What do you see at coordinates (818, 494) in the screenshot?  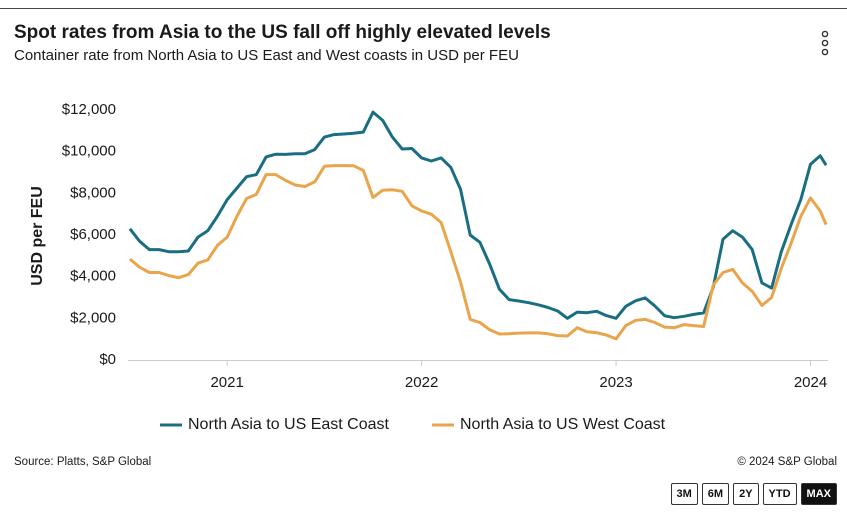 I see `range-button: MAX` at bounding box center [818, 494].